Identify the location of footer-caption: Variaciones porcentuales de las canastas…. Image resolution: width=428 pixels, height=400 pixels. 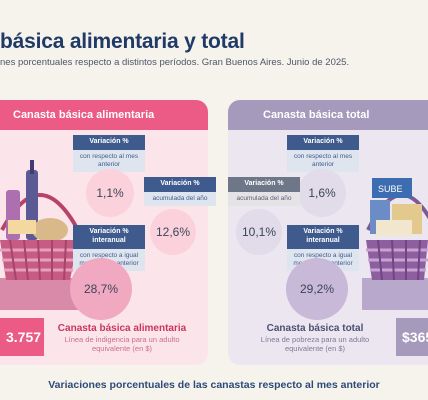
(214, 385).